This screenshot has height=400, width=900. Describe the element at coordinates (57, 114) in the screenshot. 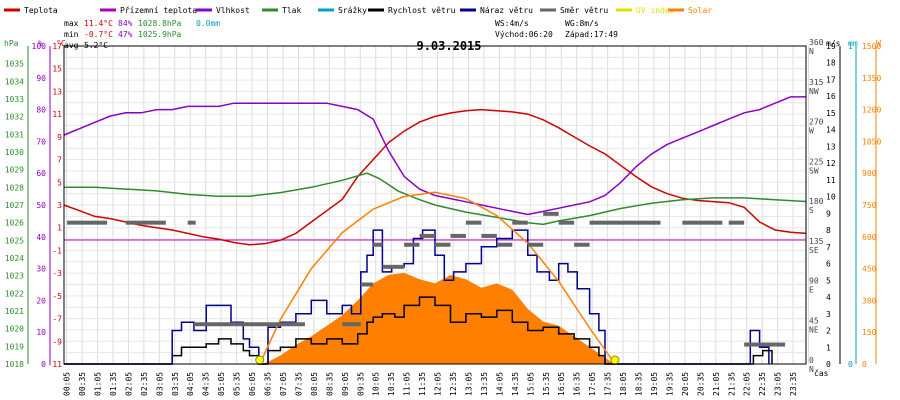

I see `y-tick-degc: 11` at that location.